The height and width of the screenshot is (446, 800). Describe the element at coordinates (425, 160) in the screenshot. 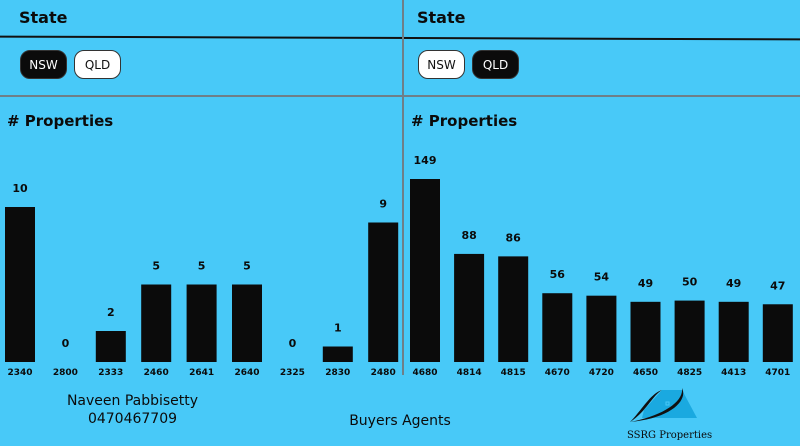

I see `data-label: 149` at that location.